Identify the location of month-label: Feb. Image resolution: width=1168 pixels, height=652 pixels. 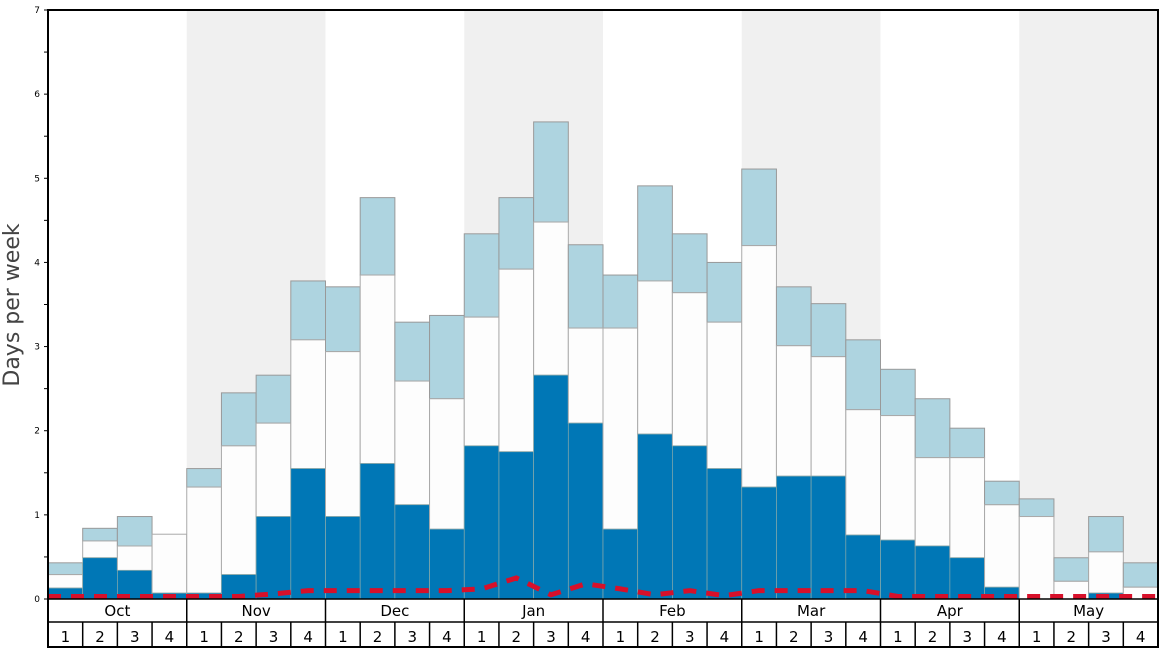
(672, 611).